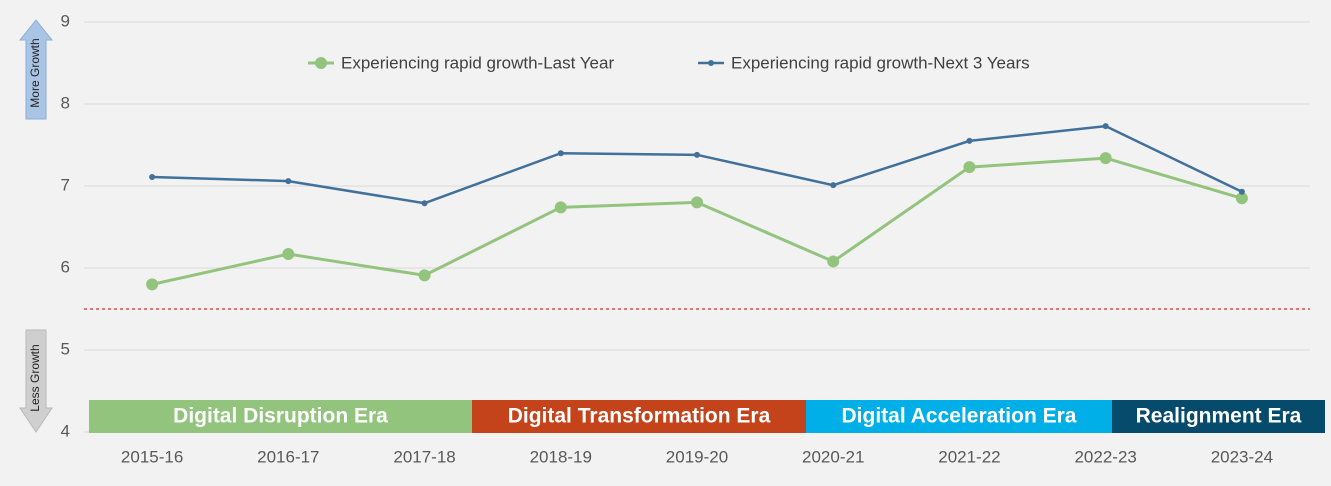 Image resolution: width=1331 pixels, height=486 pixels. What do you see at coordinates (35, 377) in the screenshot?
I see `down-note: Less Growth` at bounding box center [35, 377].